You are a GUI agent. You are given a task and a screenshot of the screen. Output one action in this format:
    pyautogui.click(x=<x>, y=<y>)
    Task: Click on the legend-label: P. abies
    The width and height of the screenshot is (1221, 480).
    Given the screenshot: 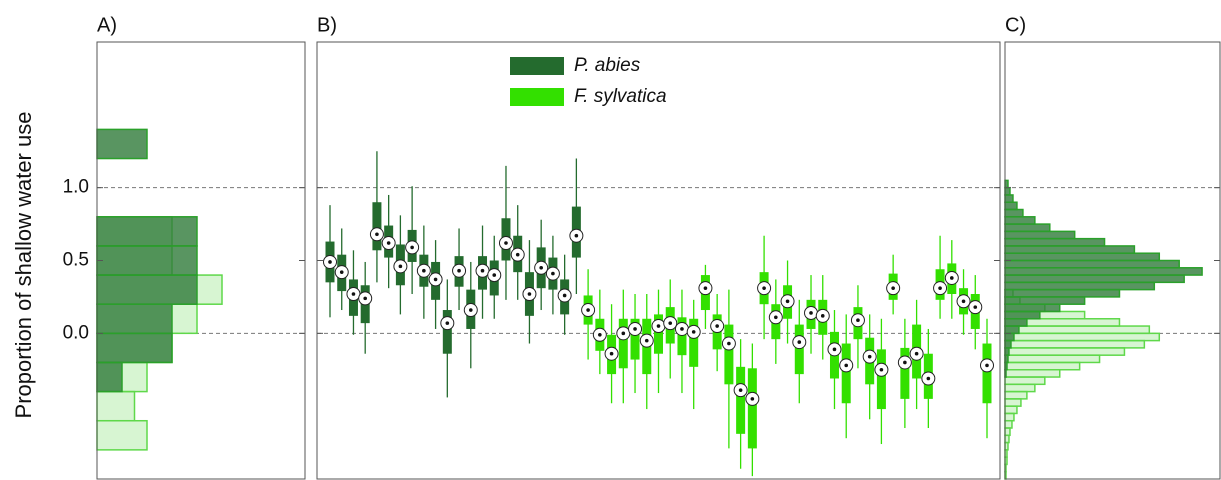 What is the action you would take?
    pyautogui.click(x=607, y=65)
    